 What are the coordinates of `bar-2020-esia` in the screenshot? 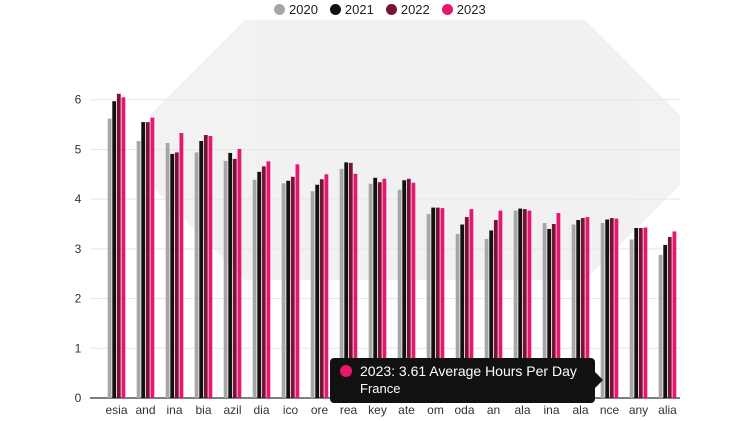 It's located at (109, 258).